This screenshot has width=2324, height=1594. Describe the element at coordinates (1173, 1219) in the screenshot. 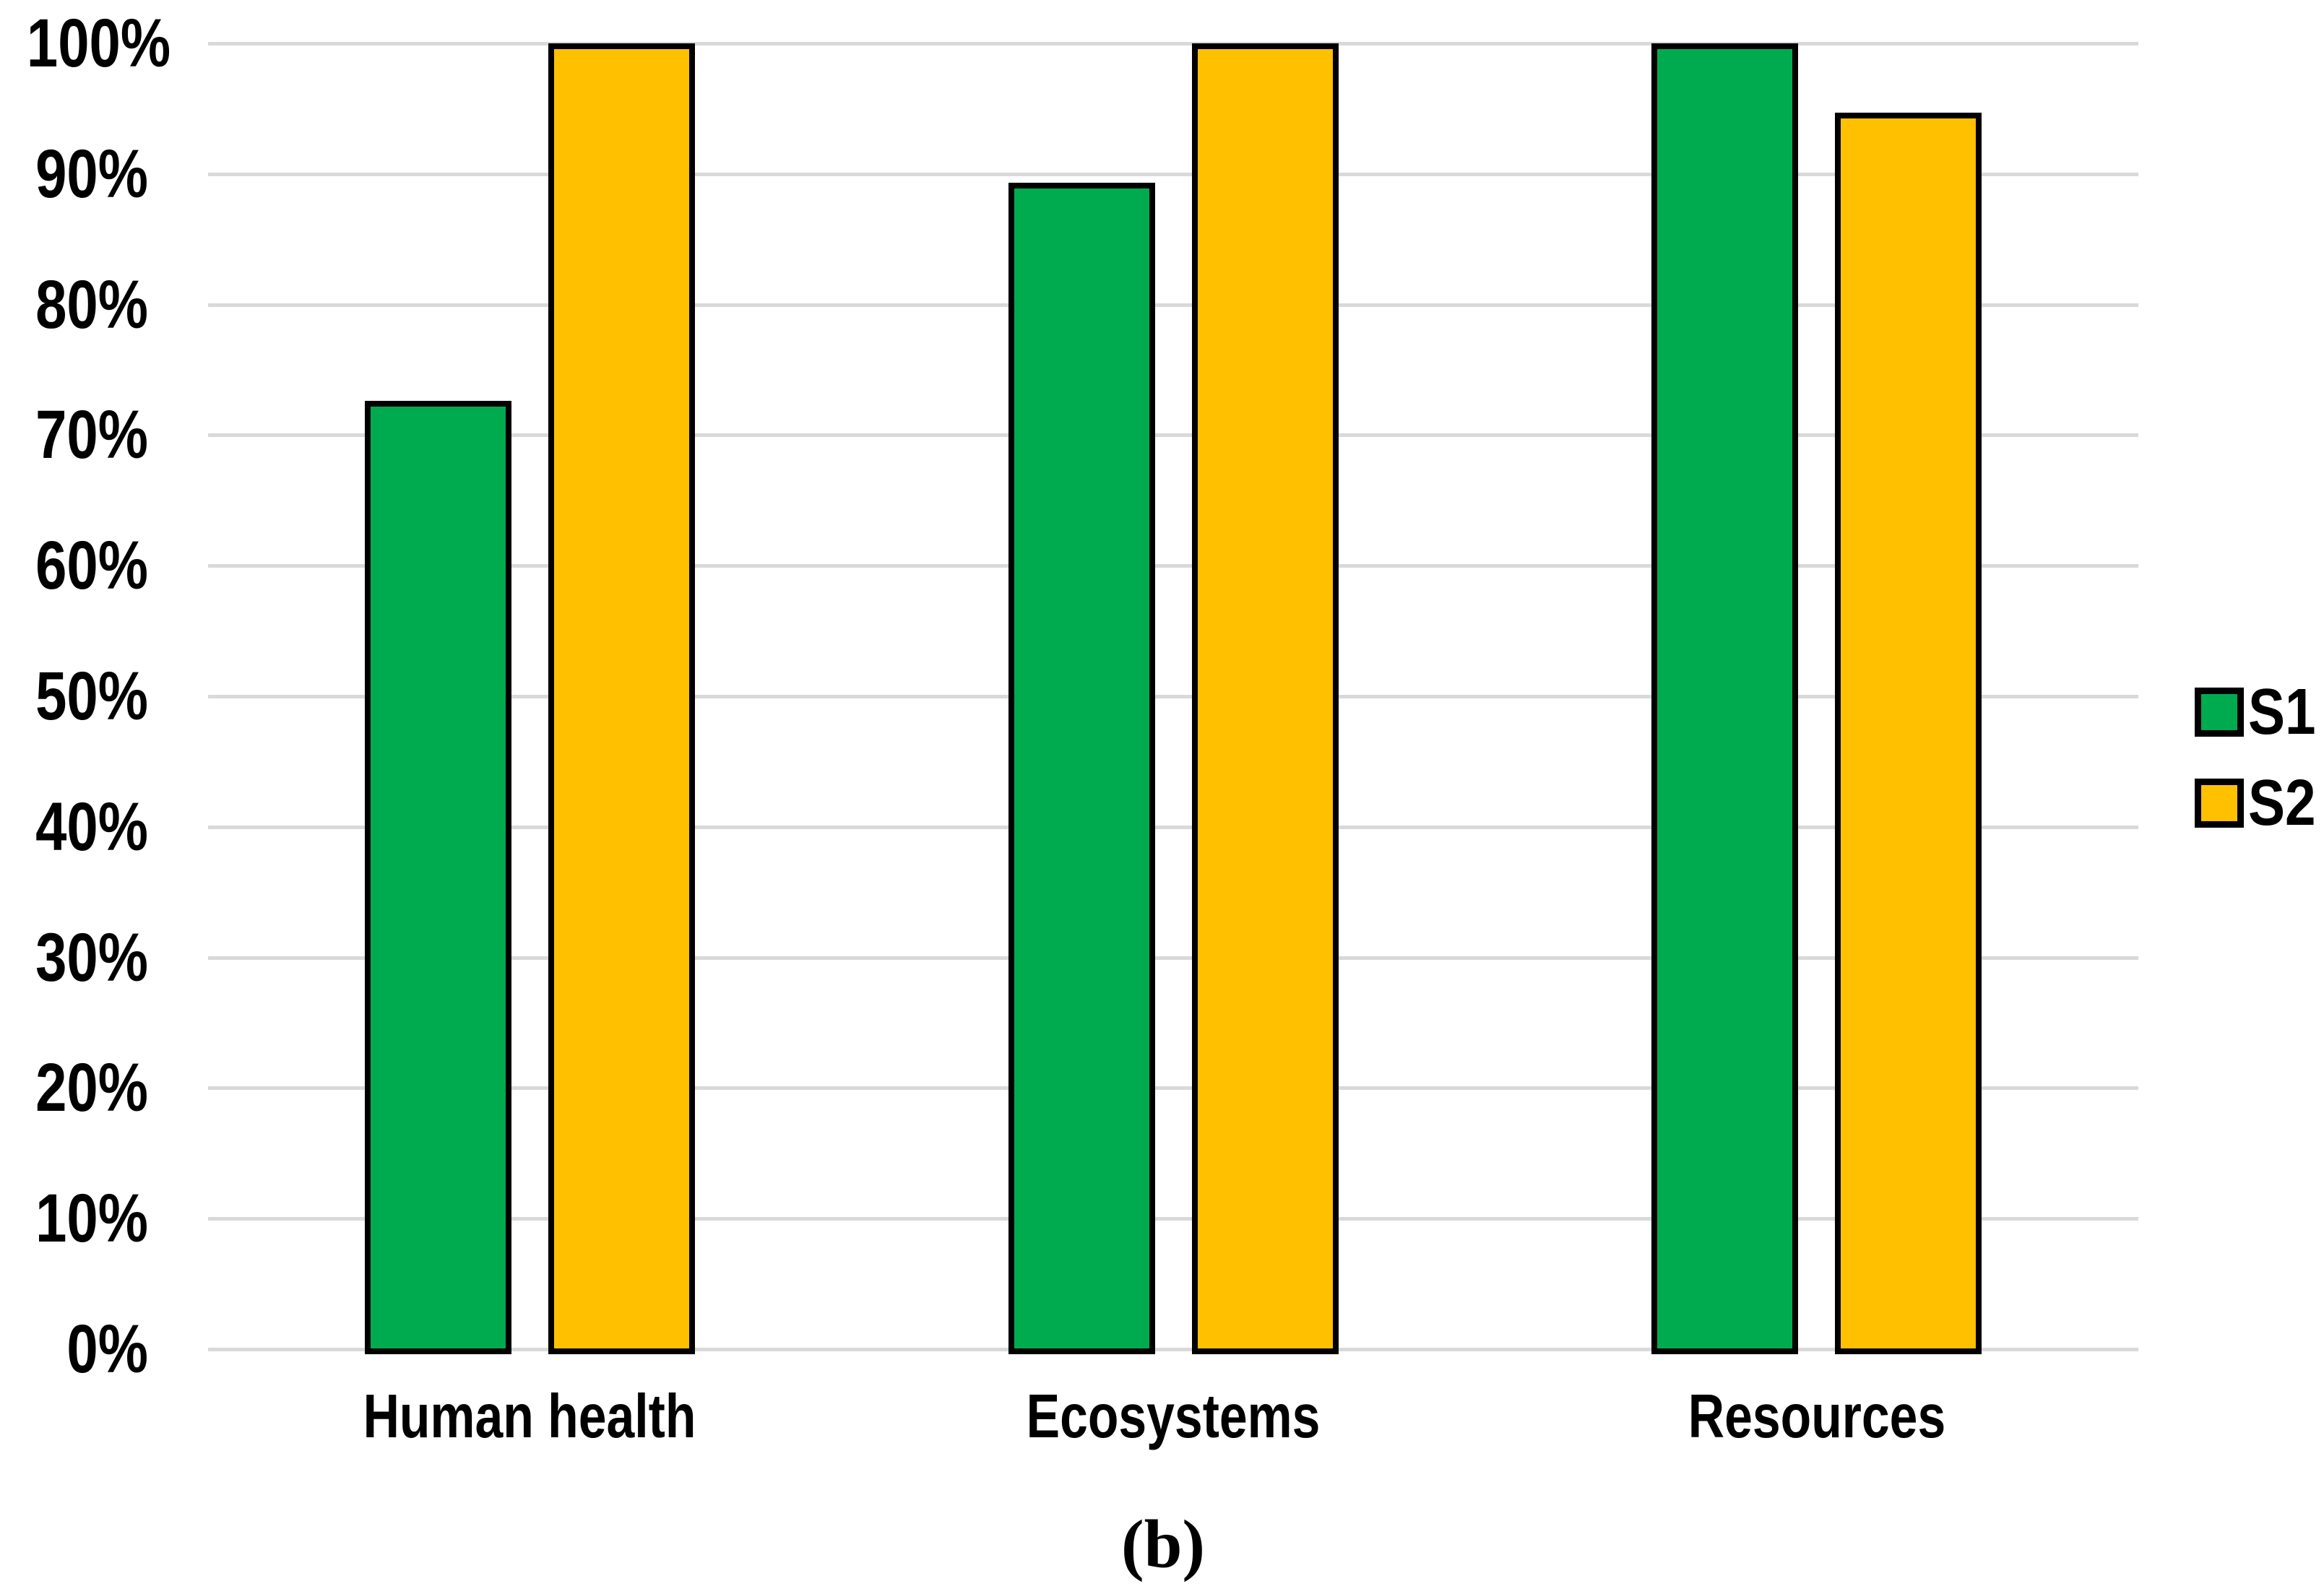

I see `gridline-10%` at that location.